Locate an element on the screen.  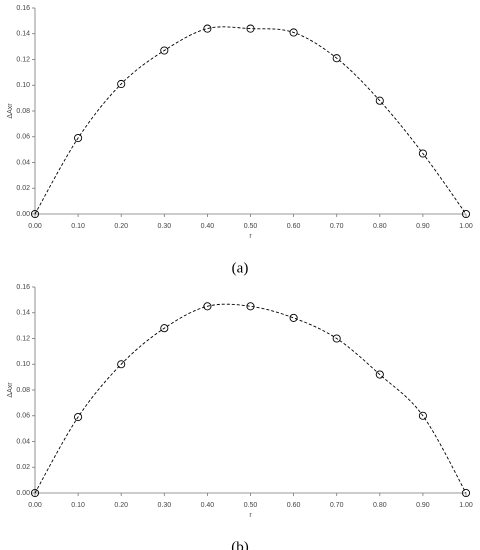
caption: (b) is located at coordinates (240, 544).